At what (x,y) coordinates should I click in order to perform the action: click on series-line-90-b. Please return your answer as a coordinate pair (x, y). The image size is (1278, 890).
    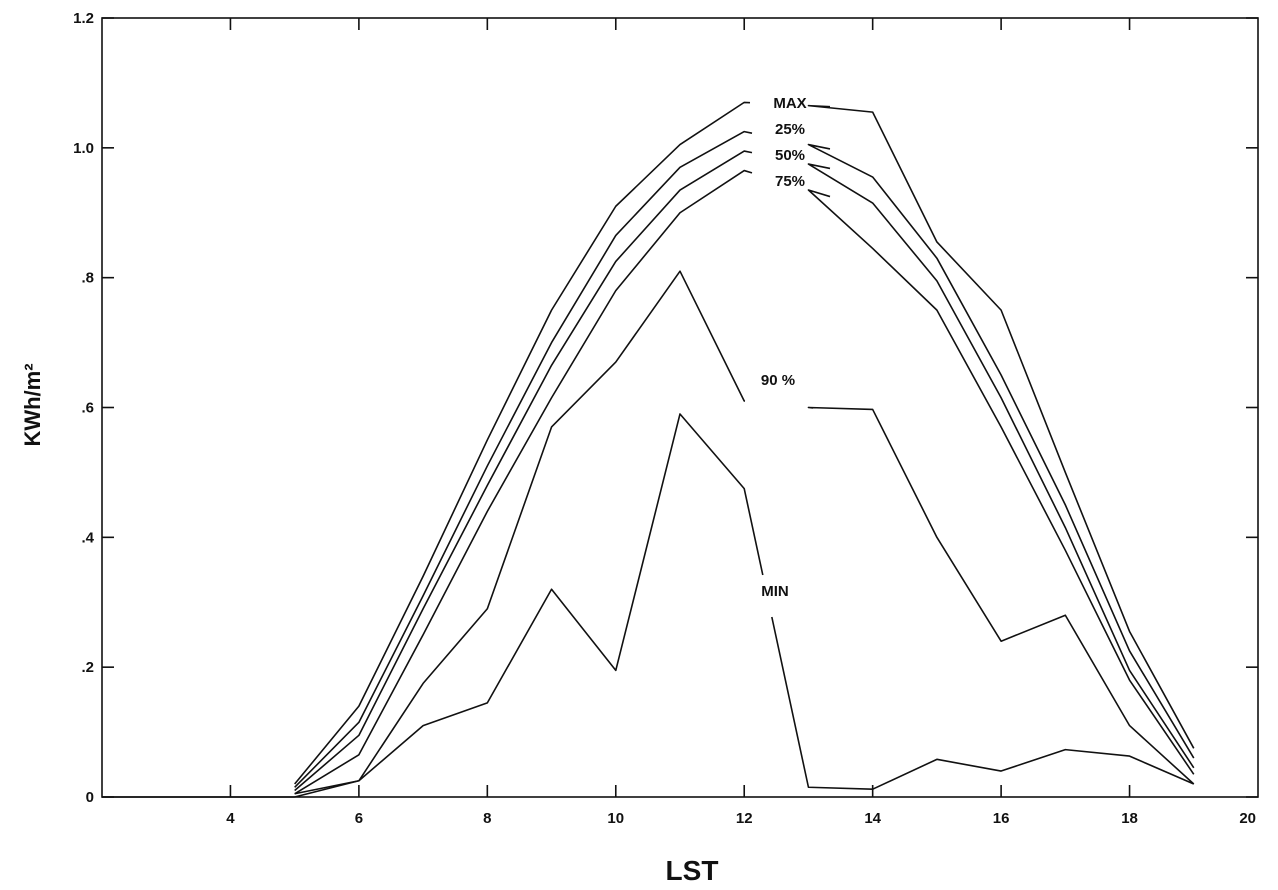
    Looking at the image, I should click on (1001, 595).